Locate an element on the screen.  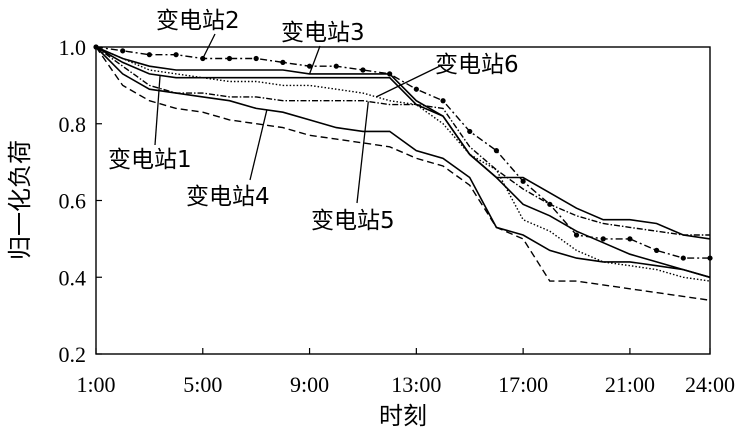
annotation-label: 变电站6 is located at coordinates (477, 65).